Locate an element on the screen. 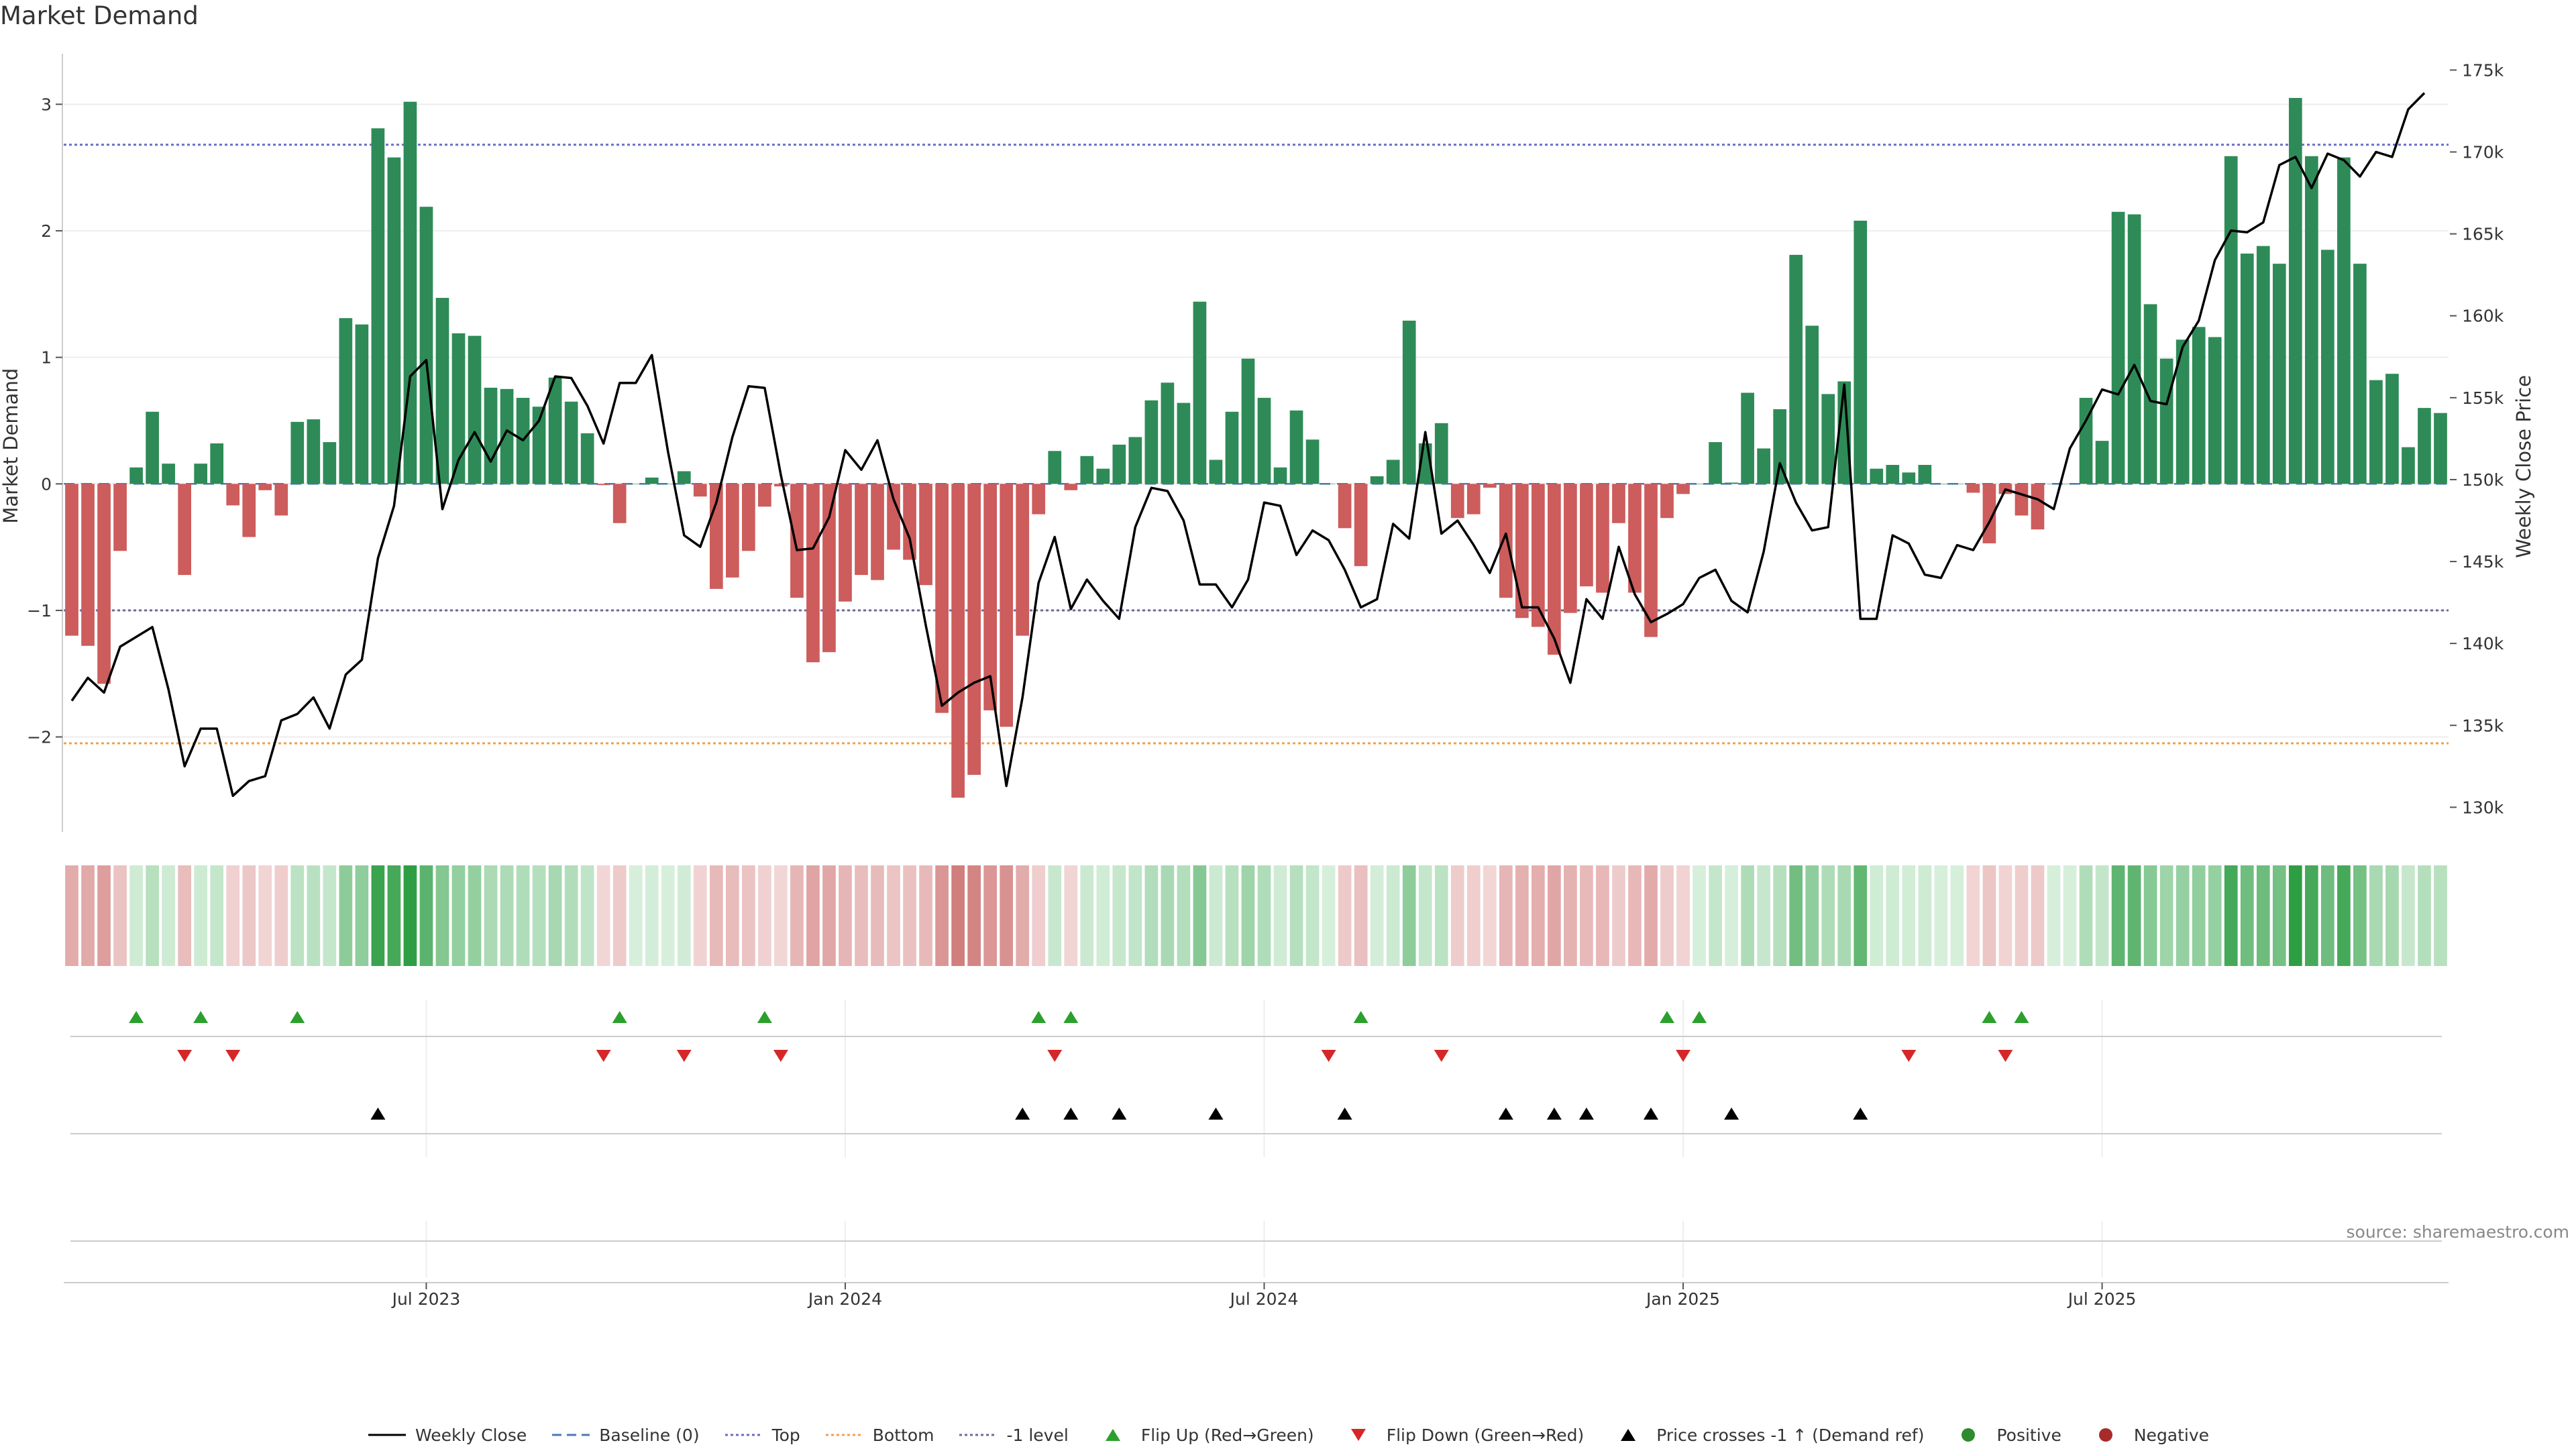 This screenshot has height=1449, width=2576. right-tick-label: 145k is located at coordinates (2483, 562).